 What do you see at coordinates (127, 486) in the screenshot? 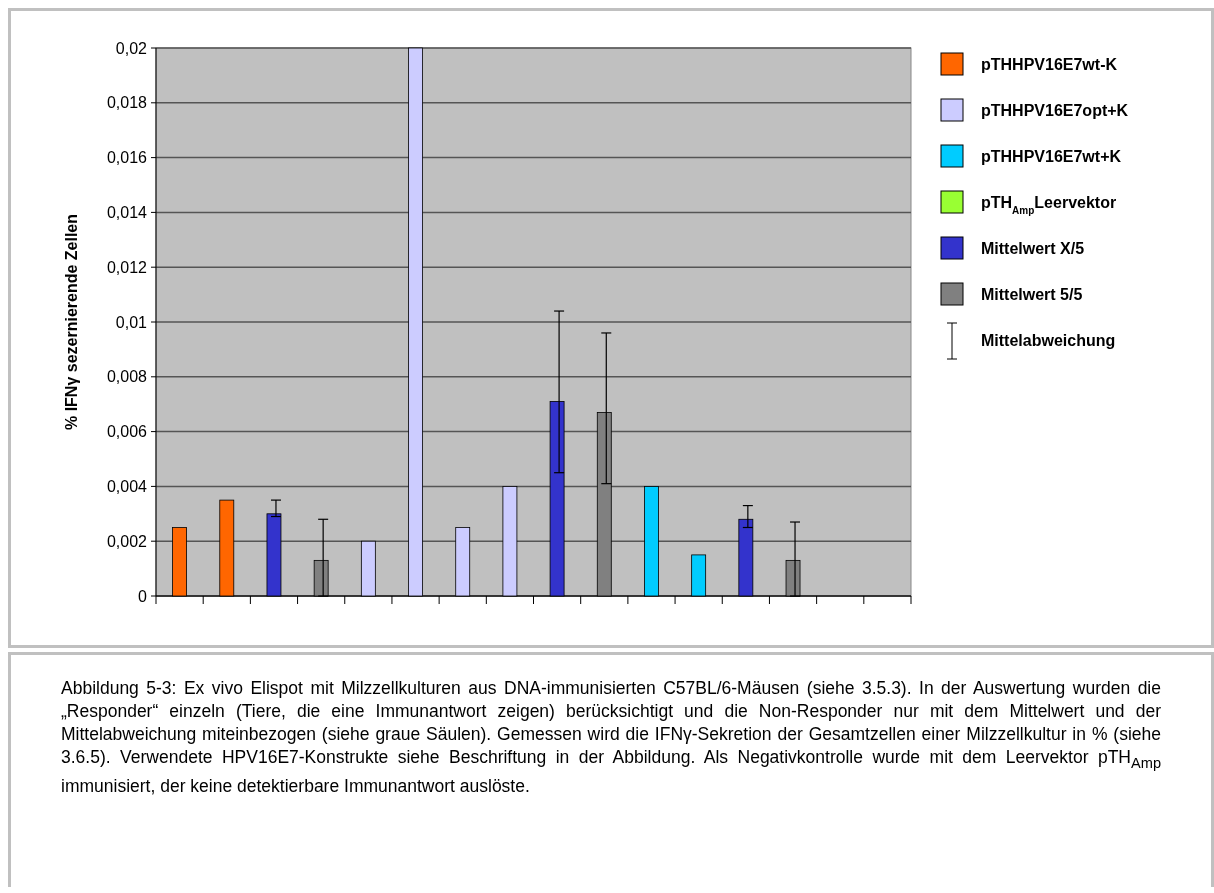
I see `y-tick-label: 0,004` at bounding box center [127, 486].